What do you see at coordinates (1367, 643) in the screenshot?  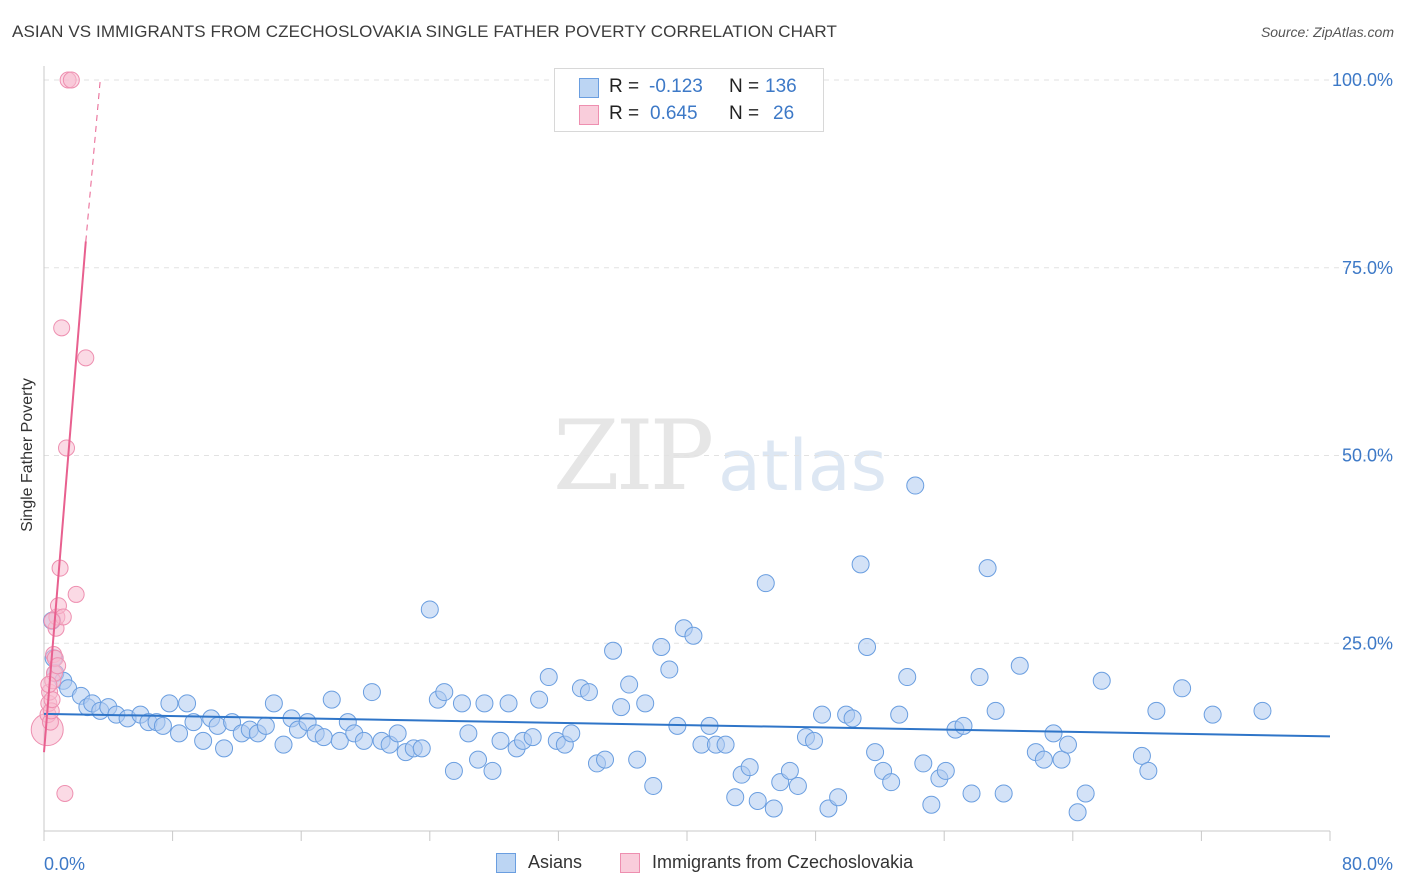 I see `y-tick-label: 25.0%` at bounding box center [1367, 643].